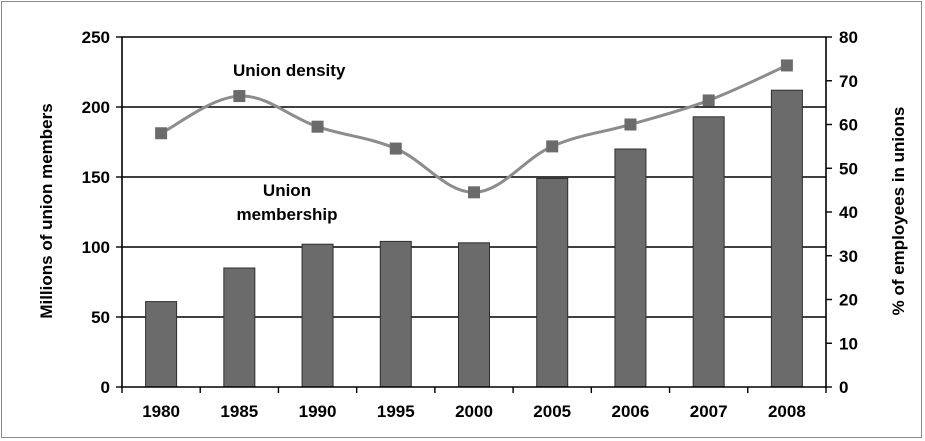 The width and height of the screenshot is (925, 441). I want to click on right-axis-title: % of employees in unions, so click(898, 211).